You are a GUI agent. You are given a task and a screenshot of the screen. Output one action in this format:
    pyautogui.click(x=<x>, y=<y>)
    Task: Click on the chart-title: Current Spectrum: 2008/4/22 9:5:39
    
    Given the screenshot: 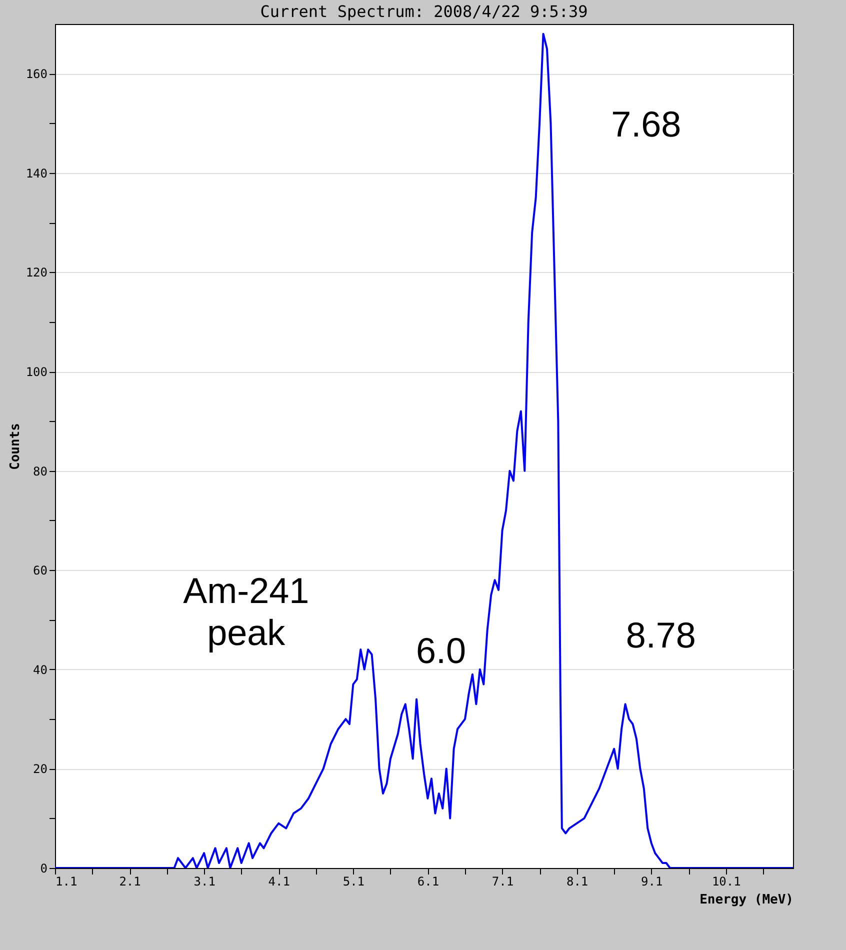 What is the action you would take?
    pyautogui.click(x=424, y=11)
    